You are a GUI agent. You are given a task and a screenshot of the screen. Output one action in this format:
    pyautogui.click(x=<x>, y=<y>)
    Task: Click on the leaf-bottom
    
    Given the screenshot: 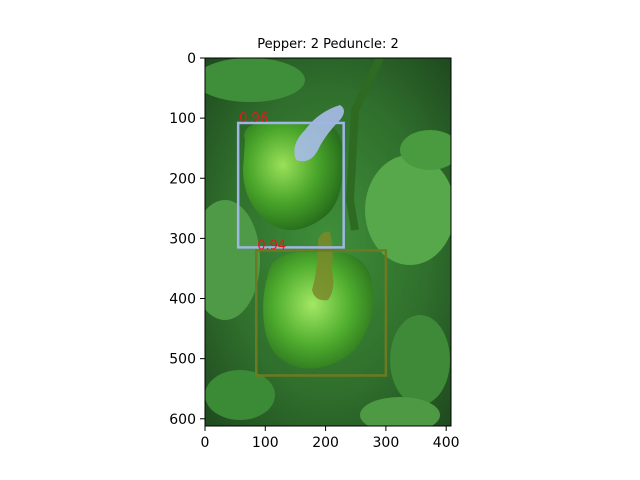 What is the action you would take?
    pyautogui.click(x=400, y=411)
    